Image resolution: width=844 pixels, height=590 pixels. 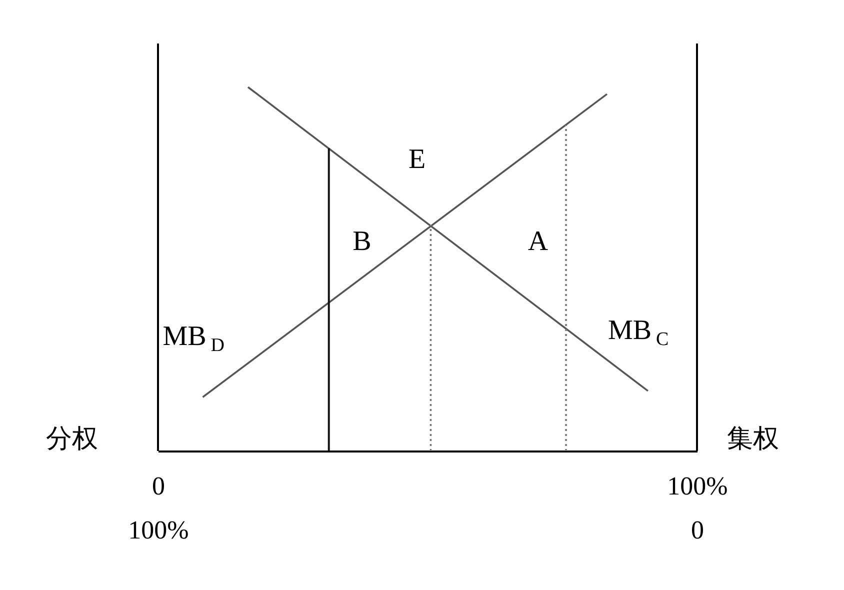 I want to click on annotation: E, so click(x=417, y=159).